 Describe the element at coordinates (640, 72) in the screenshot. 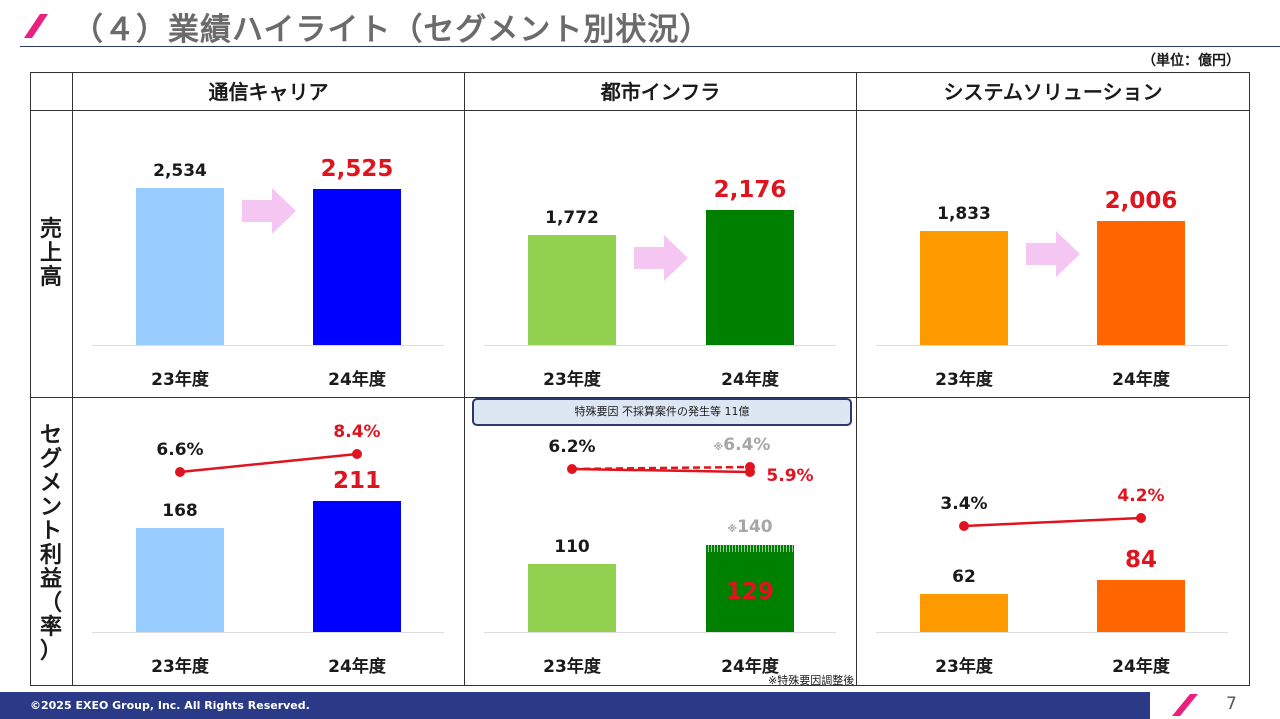

I see `grid-line-top` at that location.